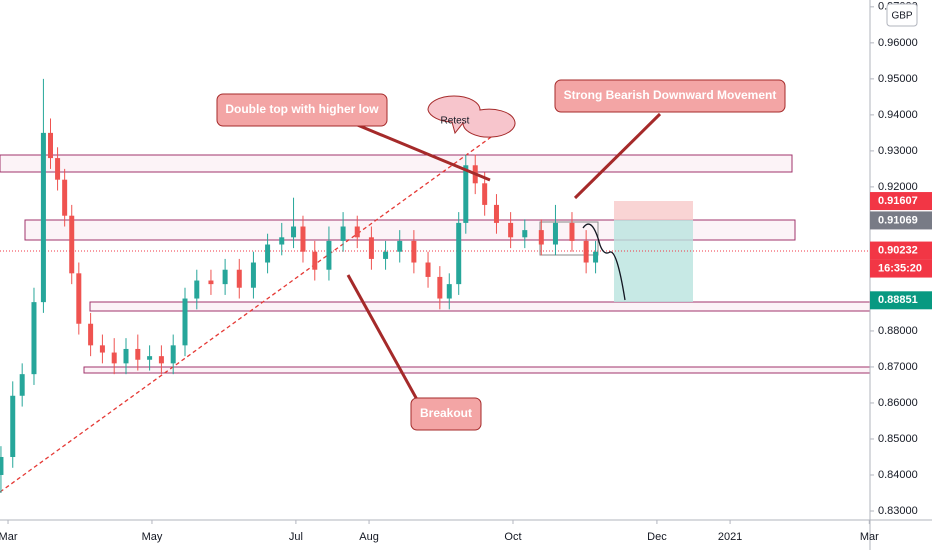 The image size is (932, 550). What do you see at coordinates (604, 262) in the screenshot?
I see `projection-curve` at bounding box center [604, 262].